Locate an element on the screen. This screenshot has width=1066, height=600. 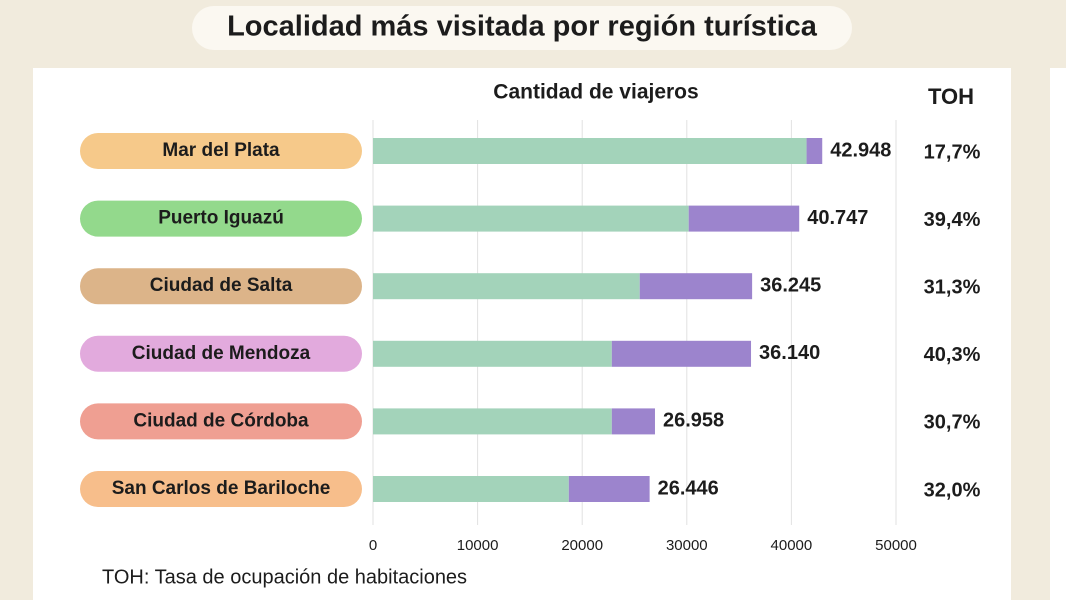
footnote: TOH: Tasa de ocupación de habitaciones is located at coordinates (284, 577).